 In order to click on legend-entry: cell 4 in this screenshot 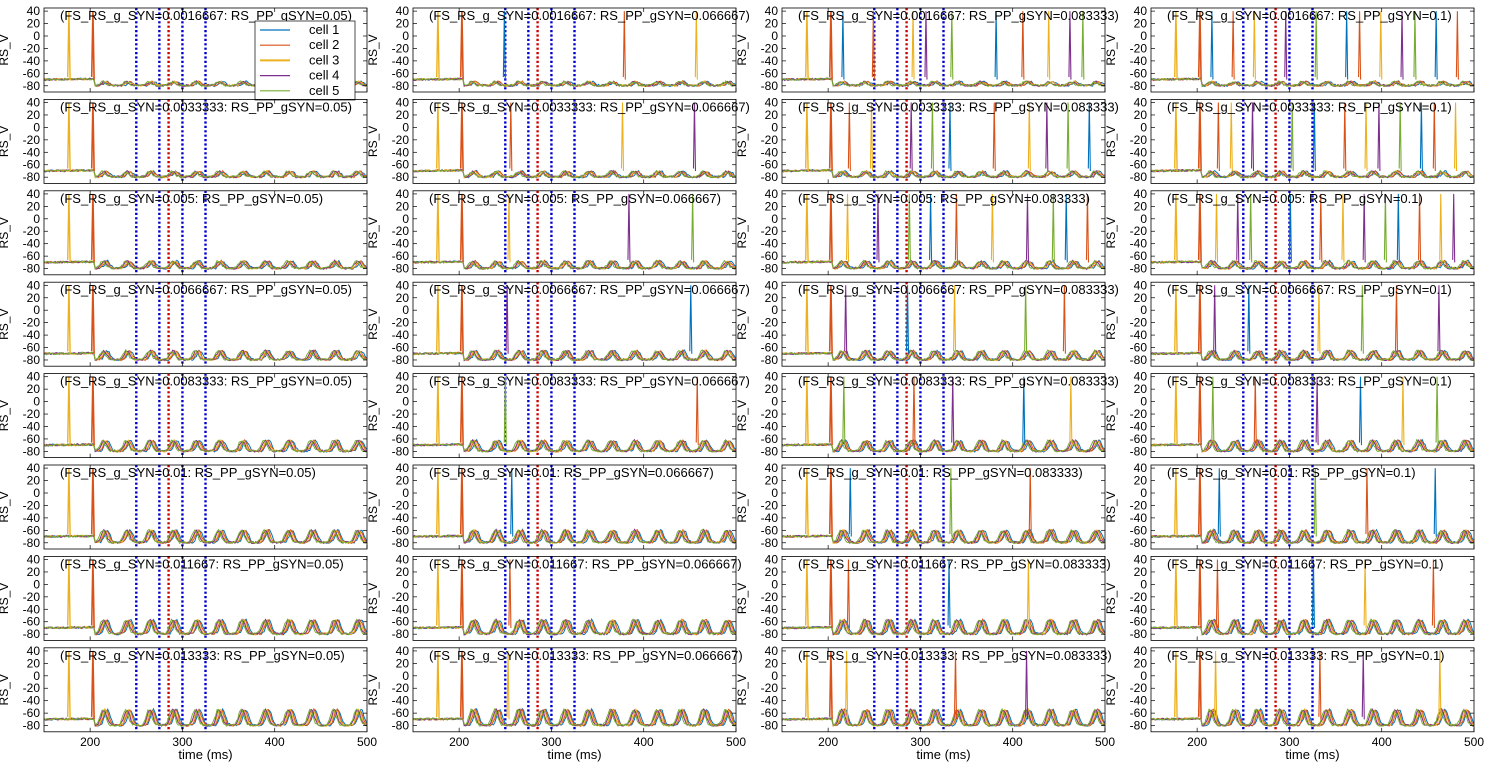, I will do `click(324, 75)`.